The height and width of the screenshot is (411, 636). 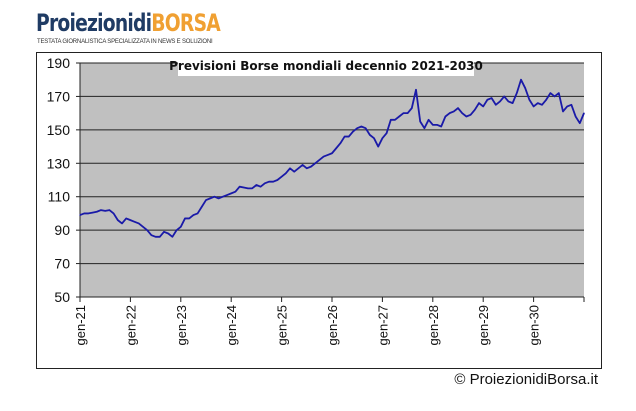 What do you see at coordinates (80, 325) in the screenshot?
I see `x-tick-label: gen-21` at bounding box center [80, 325].